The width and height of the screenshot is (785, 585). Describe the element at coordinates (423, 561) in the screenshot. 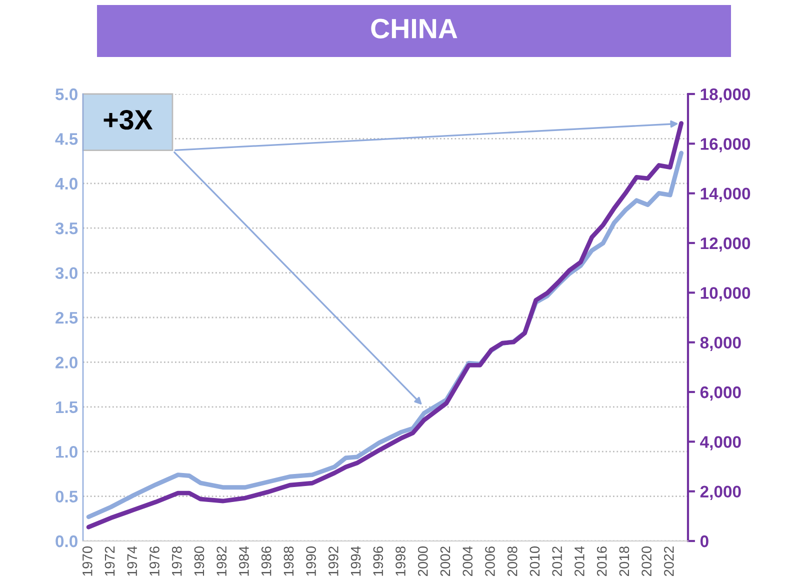

I see `x-tick-label: 2000` at that location.